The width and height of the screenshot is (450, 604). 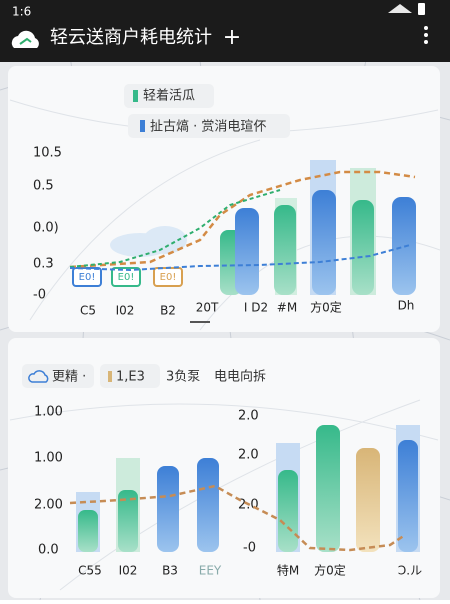 I want to click on legend-label: 扯古熇 · 赏消电瑄伓, so click(x=208, y=127).